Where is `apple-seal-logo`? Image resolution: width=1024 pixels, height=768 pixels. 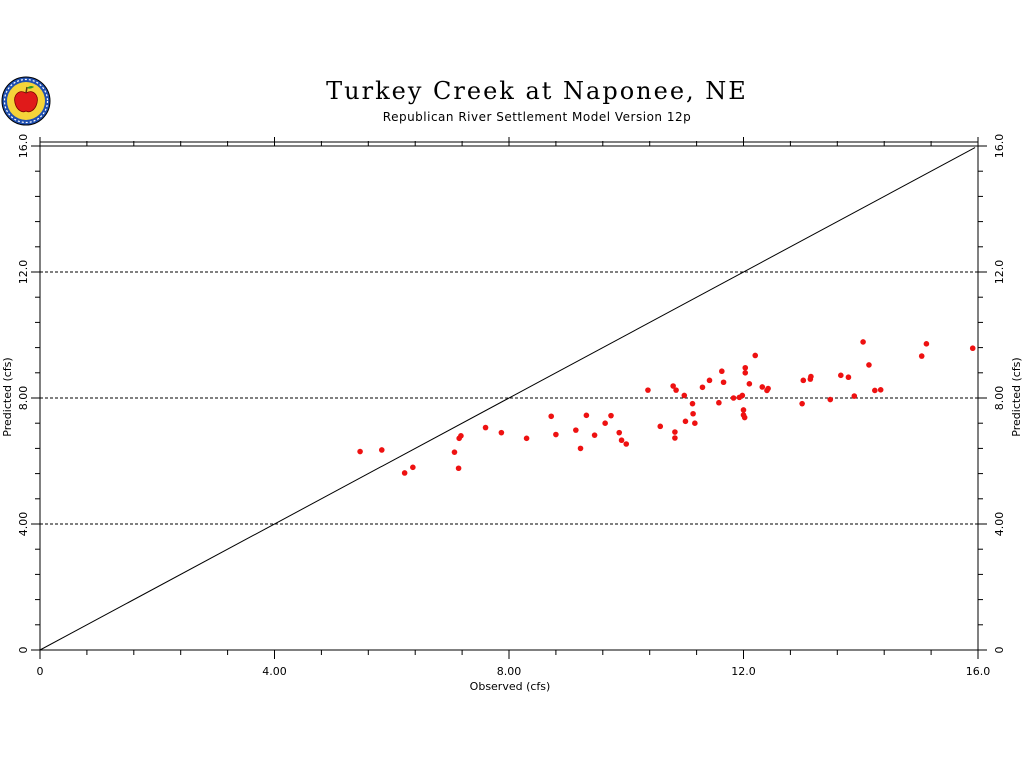 apple-seal-logo is located at coordinates (26, 101).